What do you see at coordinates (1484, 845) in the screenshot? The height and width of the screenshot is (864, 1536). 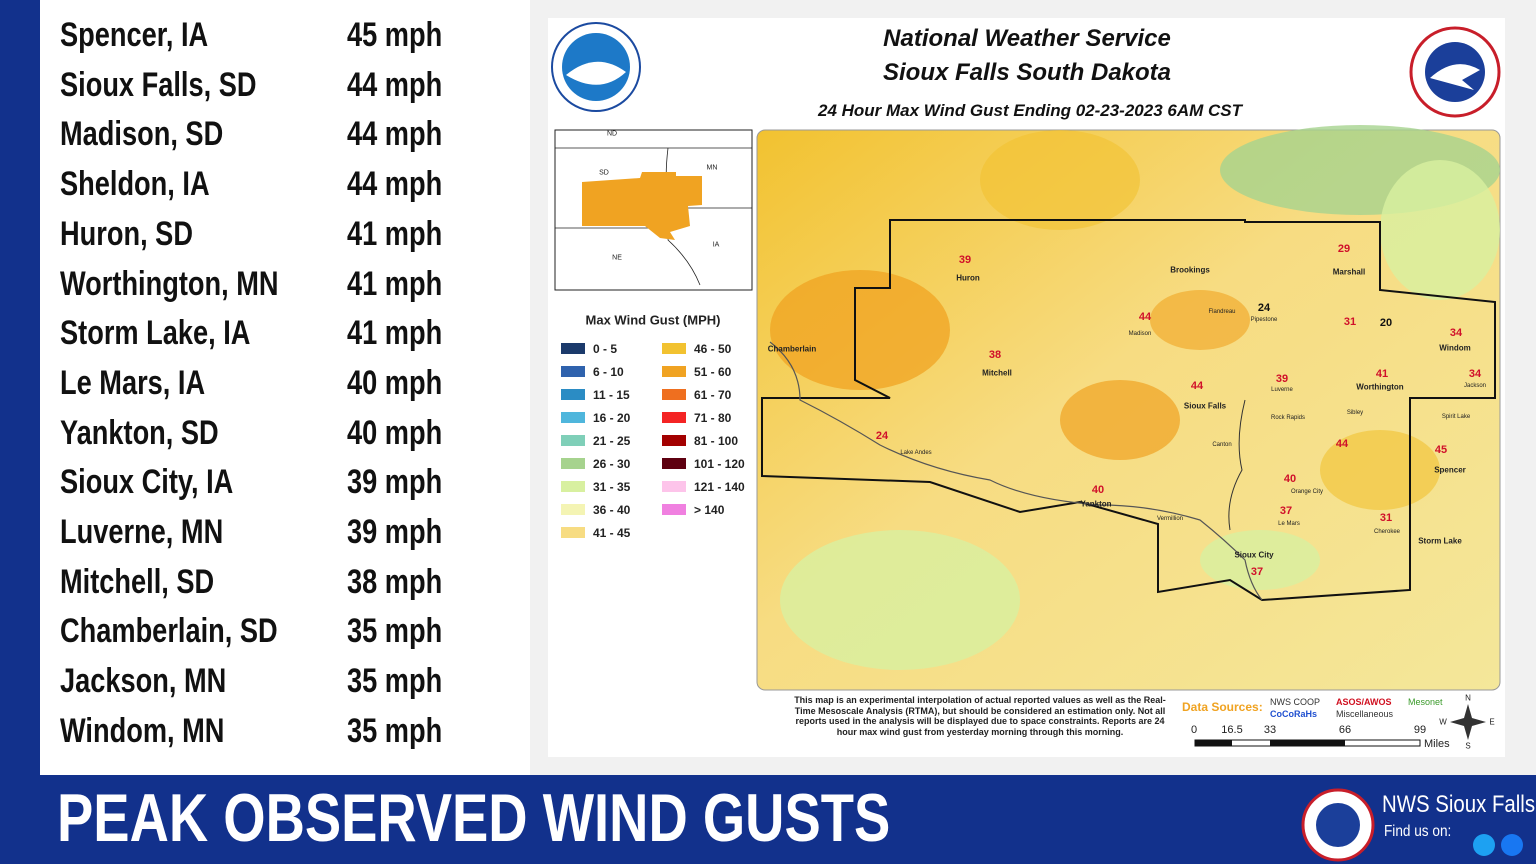 I see `twitter-icon` at bounding box center [1484, 845].